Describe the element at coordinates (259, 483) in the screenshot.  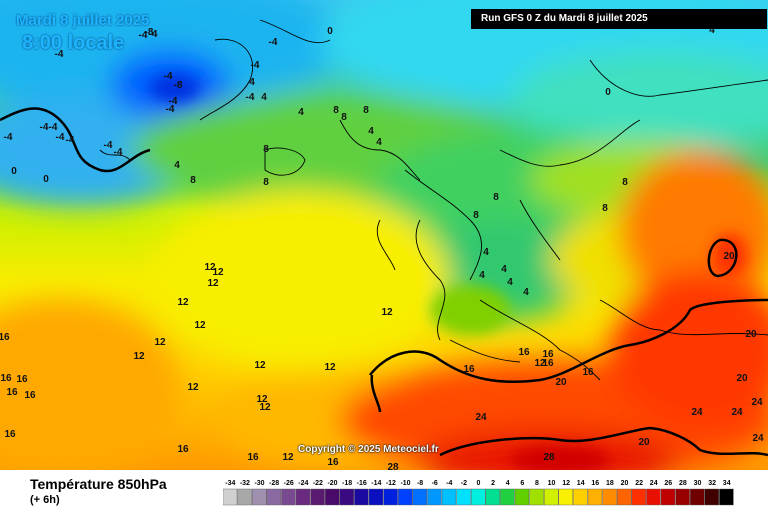
I see `legend-tick-label: -30` at that location.